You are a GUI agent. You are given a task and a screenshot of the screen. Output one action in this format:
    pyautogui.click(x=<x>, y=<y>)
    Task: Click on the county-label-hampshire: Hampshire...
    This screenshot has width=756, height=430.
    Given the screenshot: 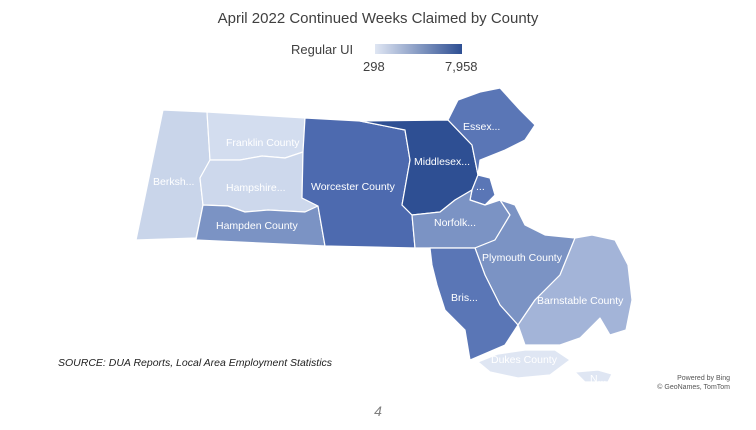 What is the action you would take?
    pyautogui.click(x=256, y=188)
    